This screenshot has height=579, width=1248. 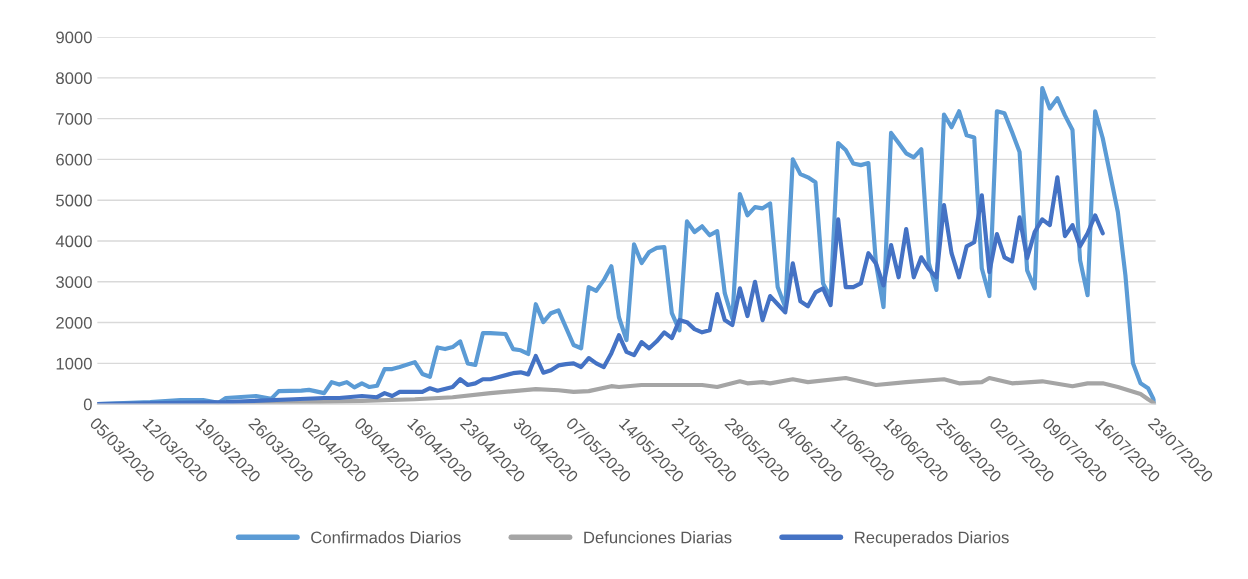 I want to click on legend-label: Confirmados Diarios, so click(x=386, y=537).